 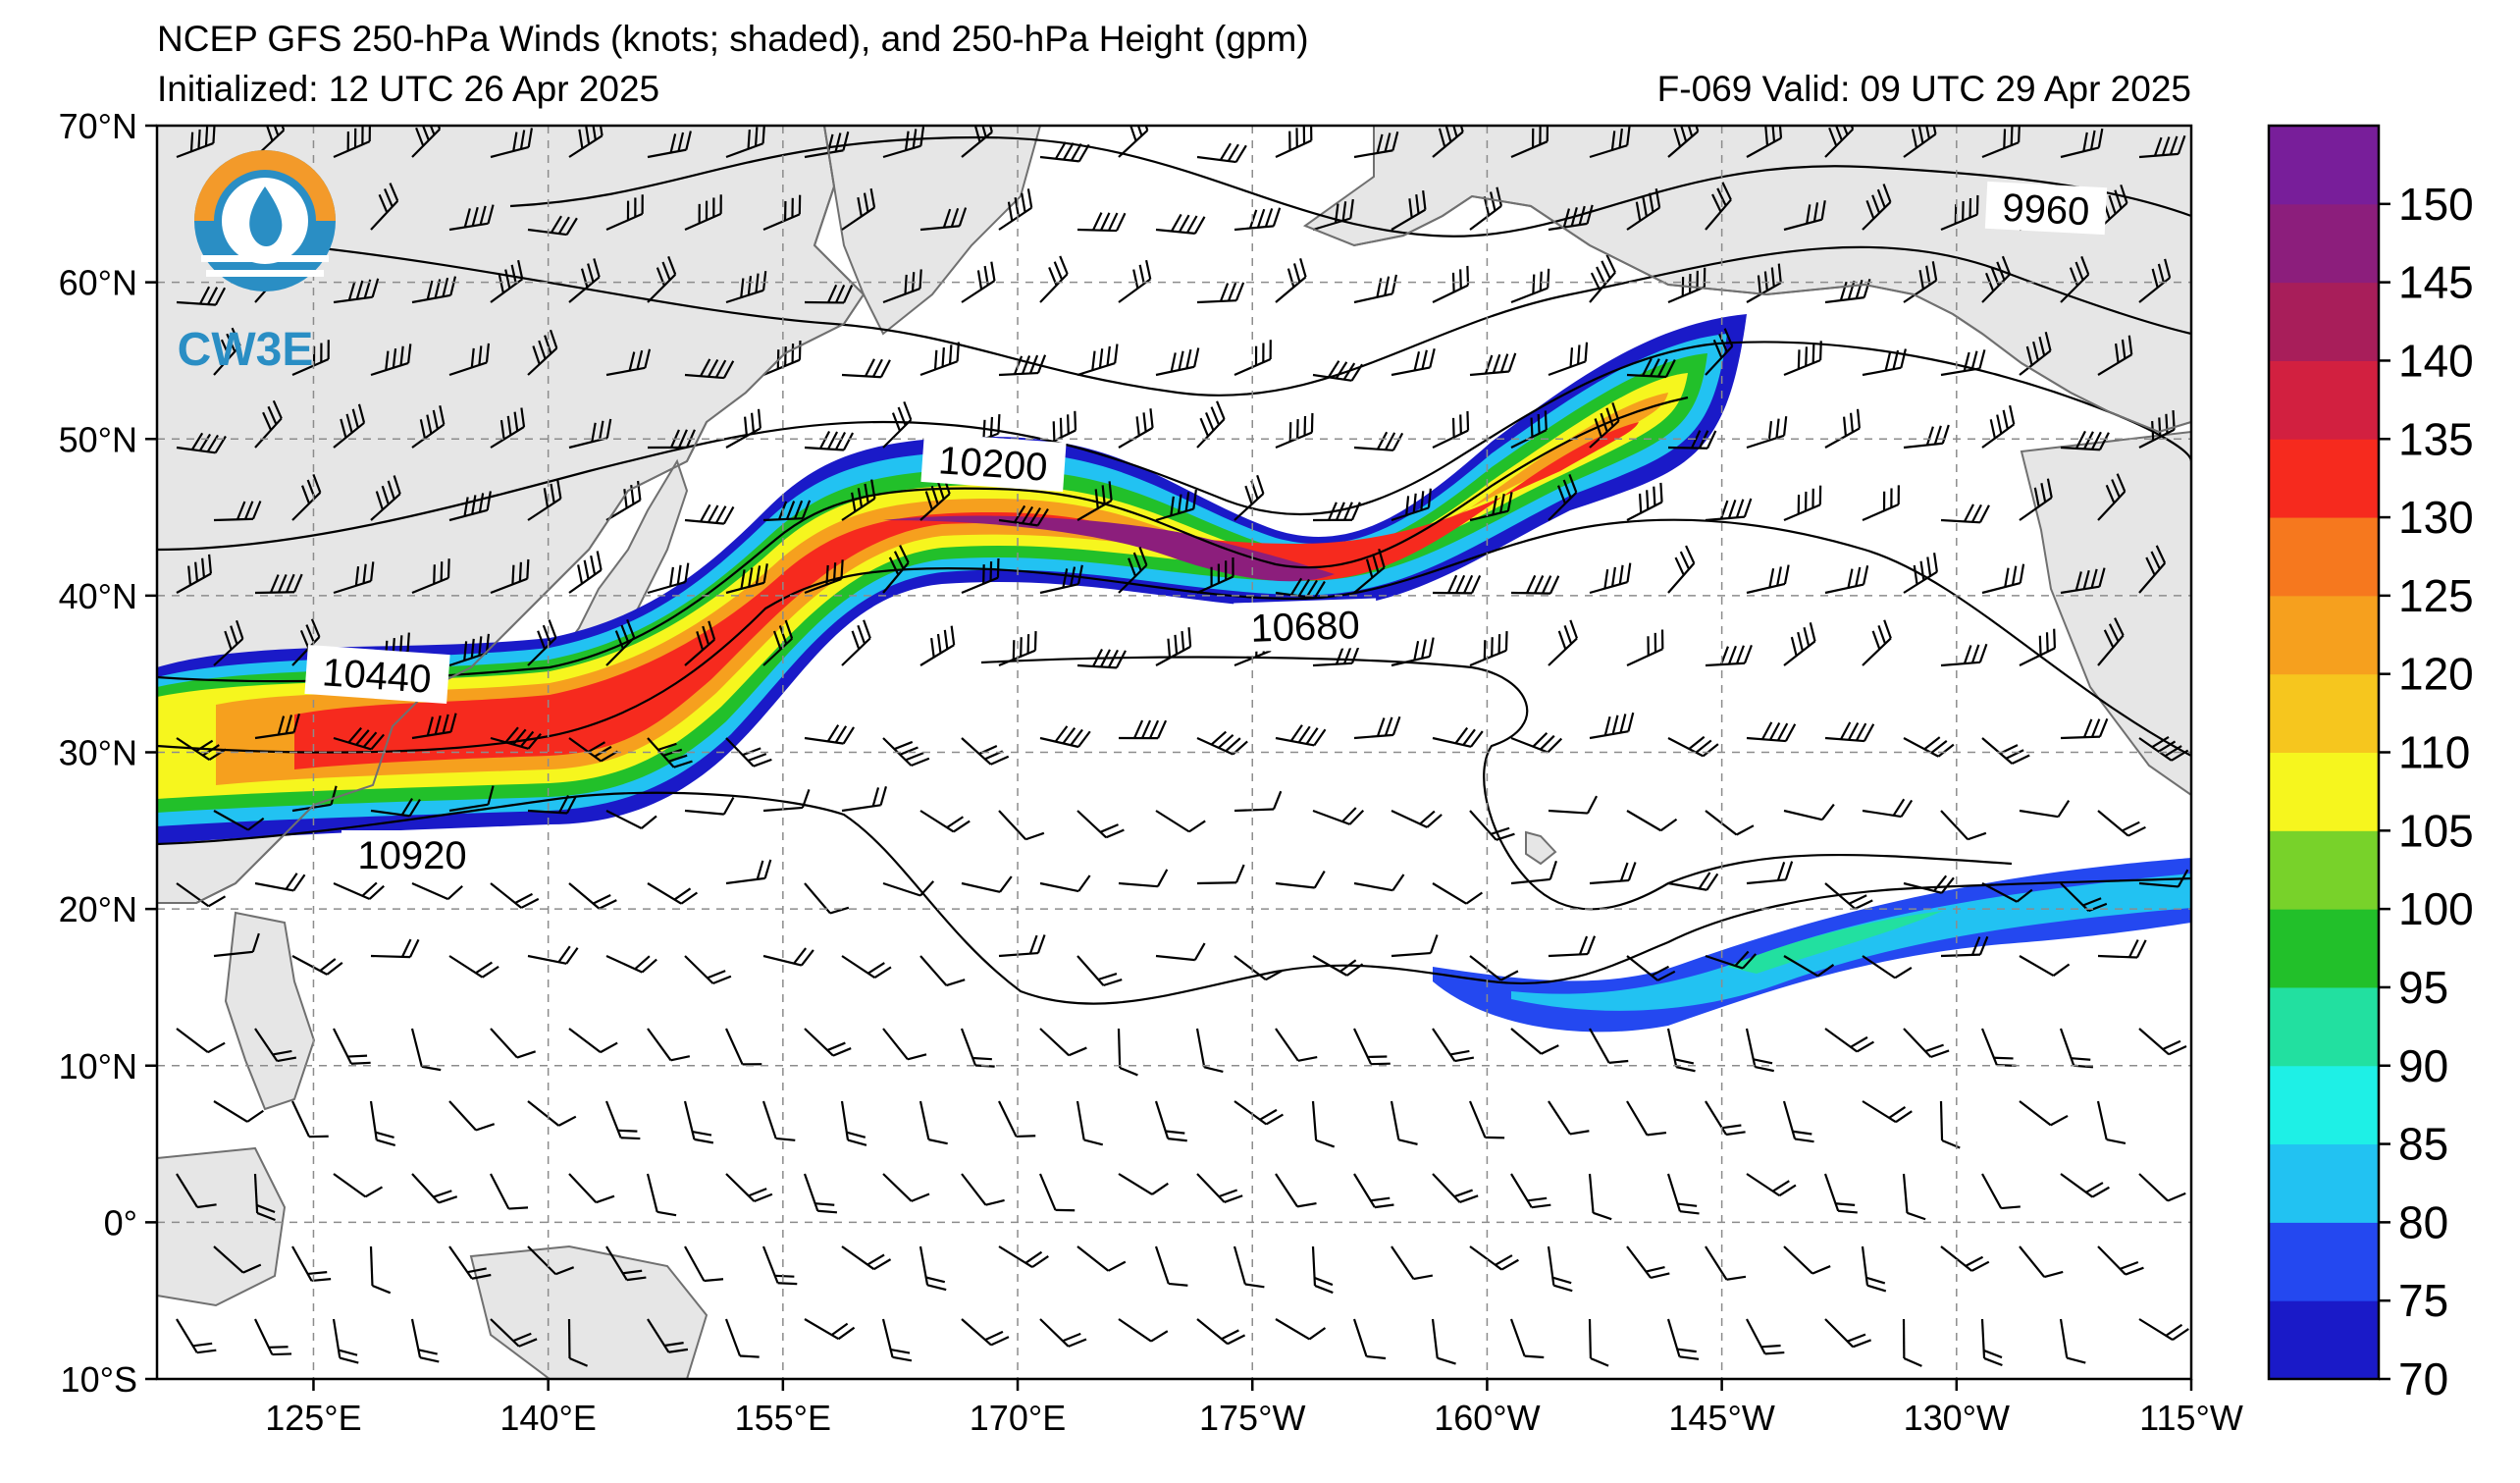 I want to click on cw3e-logo-icon: CW3E, so click(x=257, y=263).